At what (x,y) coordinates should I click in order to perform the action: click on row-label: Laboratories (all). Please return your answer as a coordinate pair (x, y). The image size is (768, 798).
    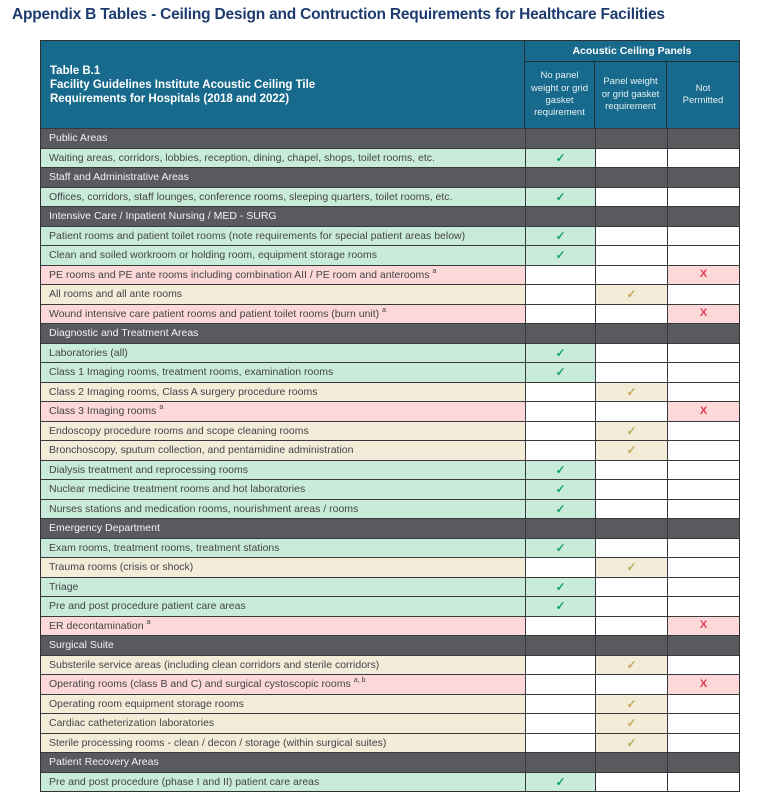
    Looking at the image, I should click on (88, 352).